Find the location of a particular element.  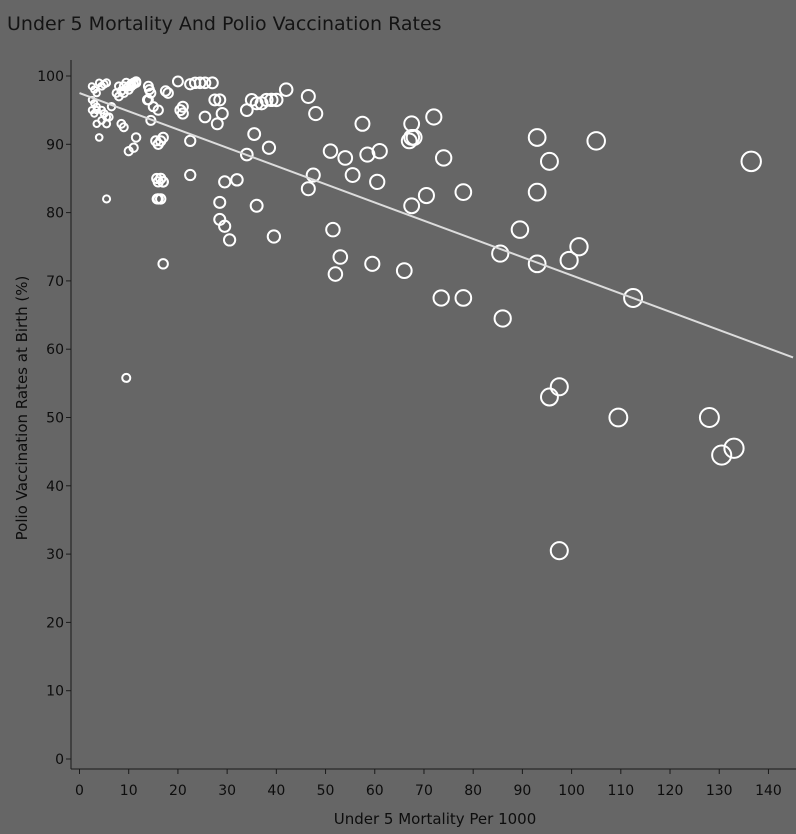

y-tick-label: 100 is located at coordinates (50, 77).